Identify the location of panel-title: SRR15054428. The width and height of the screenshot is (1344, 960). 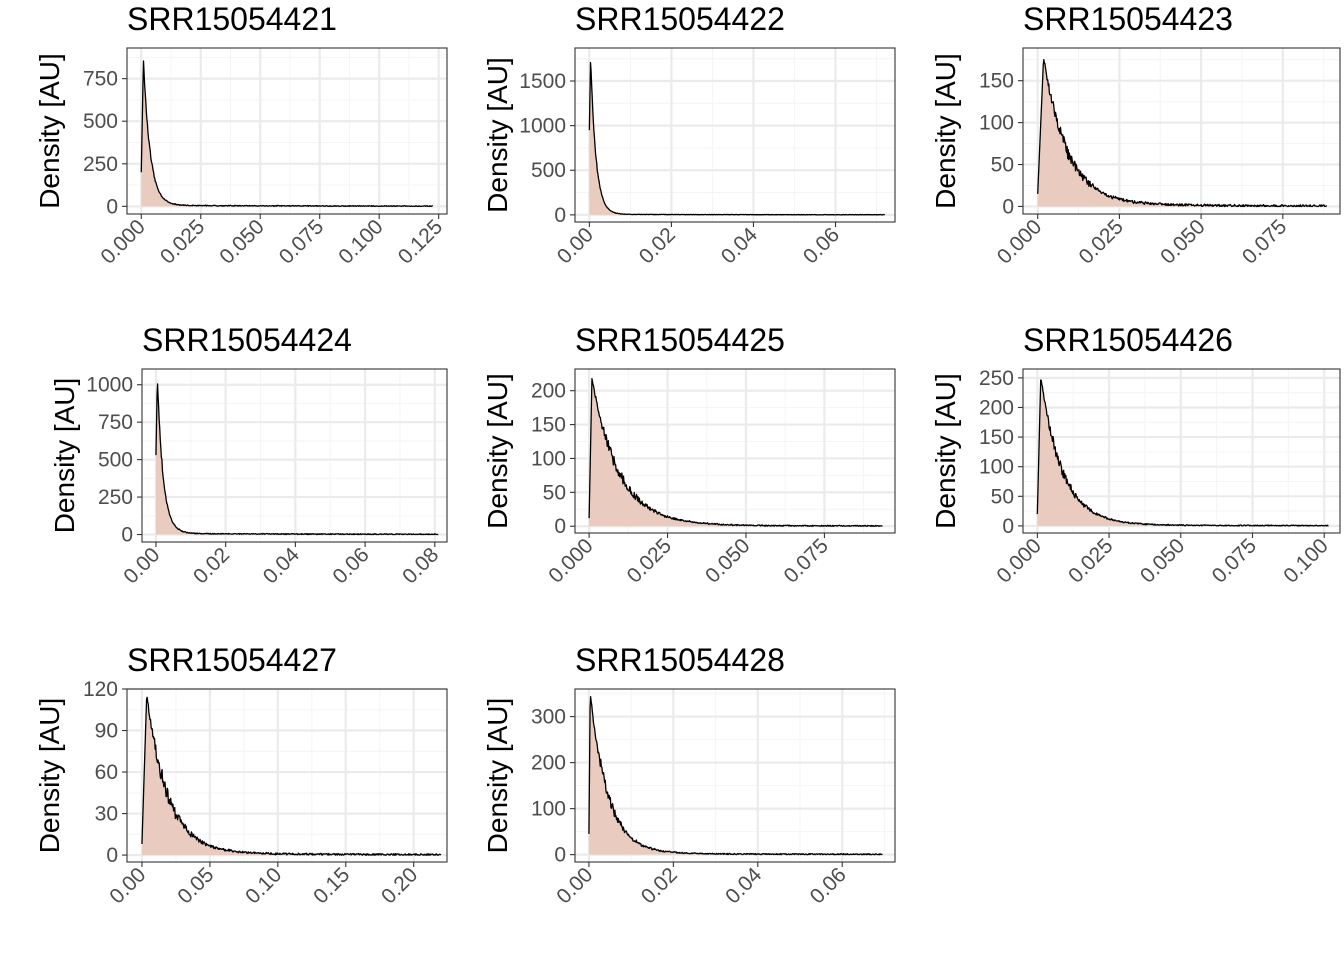
(680, 660).